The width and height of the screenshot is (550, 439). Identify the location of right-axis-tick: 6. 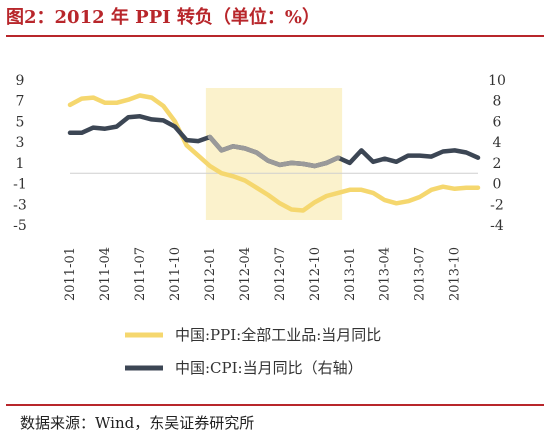
(497, 122).